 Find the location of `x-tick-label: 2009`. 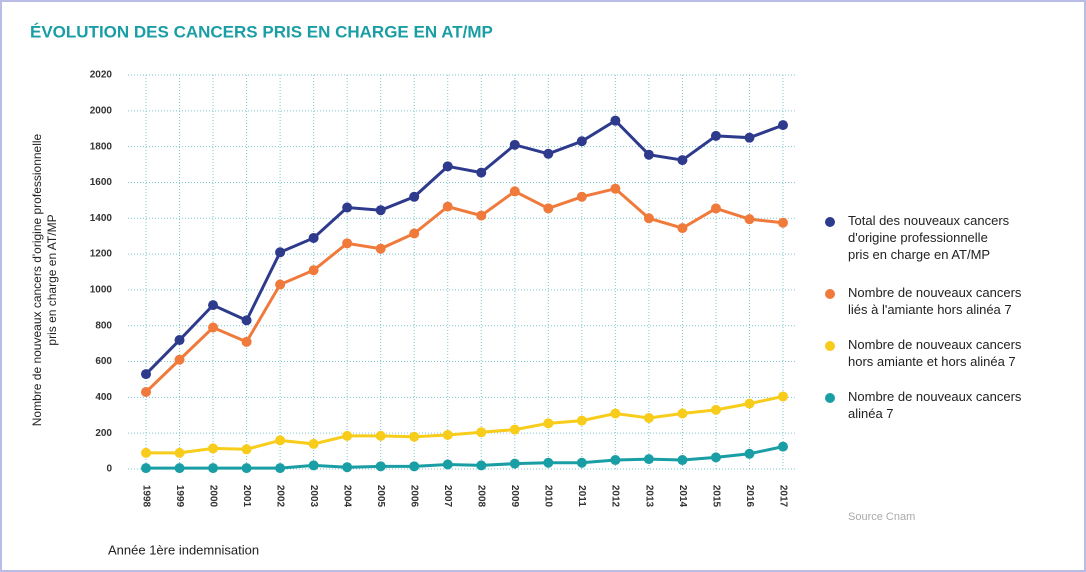

x-tick-label: 2009 is located at coordinates (514, 496).